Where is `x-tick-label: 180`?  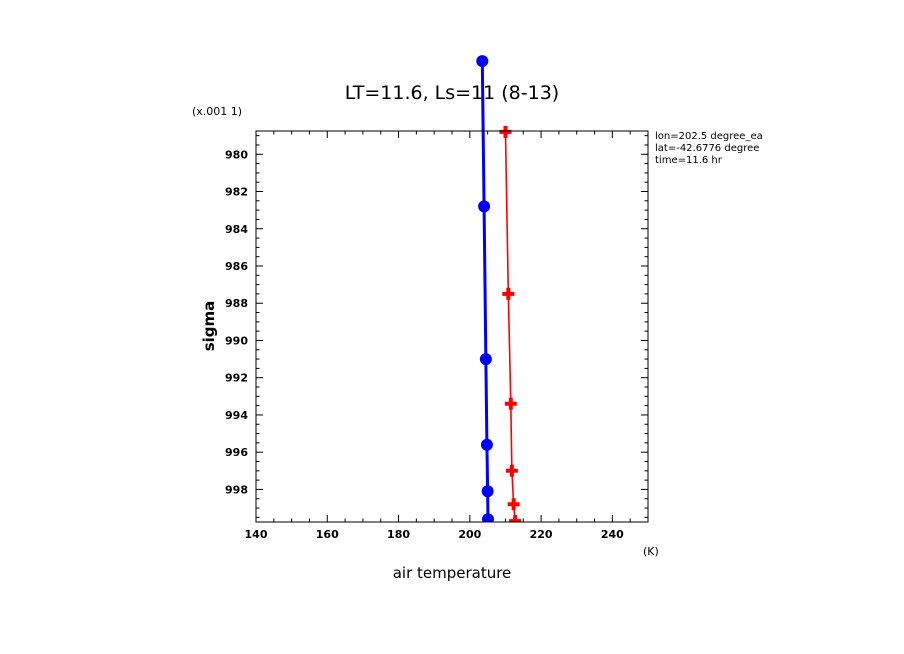 x-tick-label: 180 is located at coordinates (398, 534).